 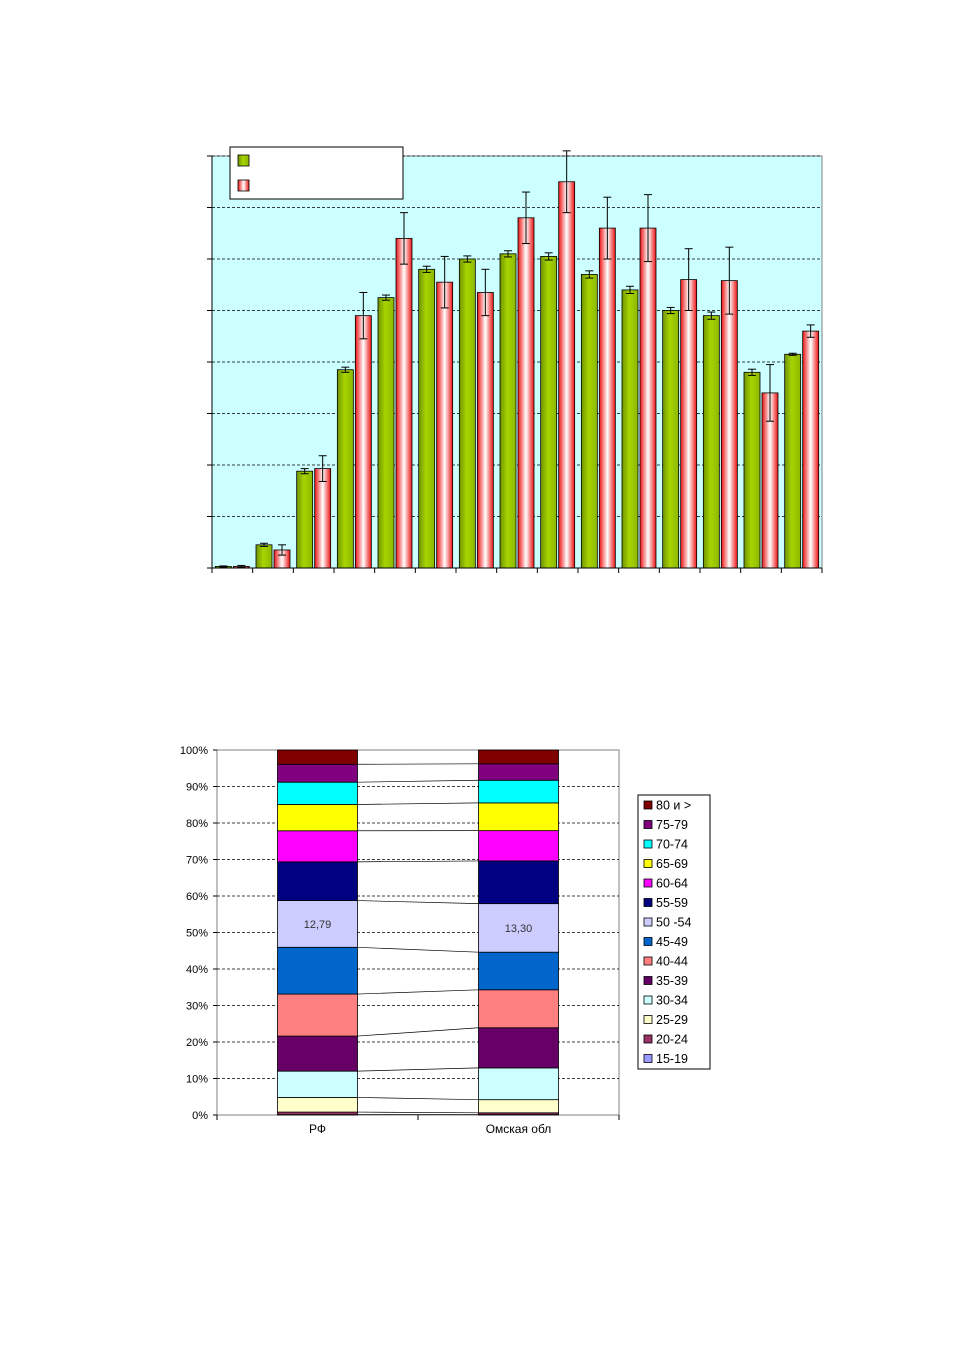 What do you see at coordinates (197, 1043) in the screenshot?
I see `y-tick-label: 20%` at bounding box center [197, 1043].